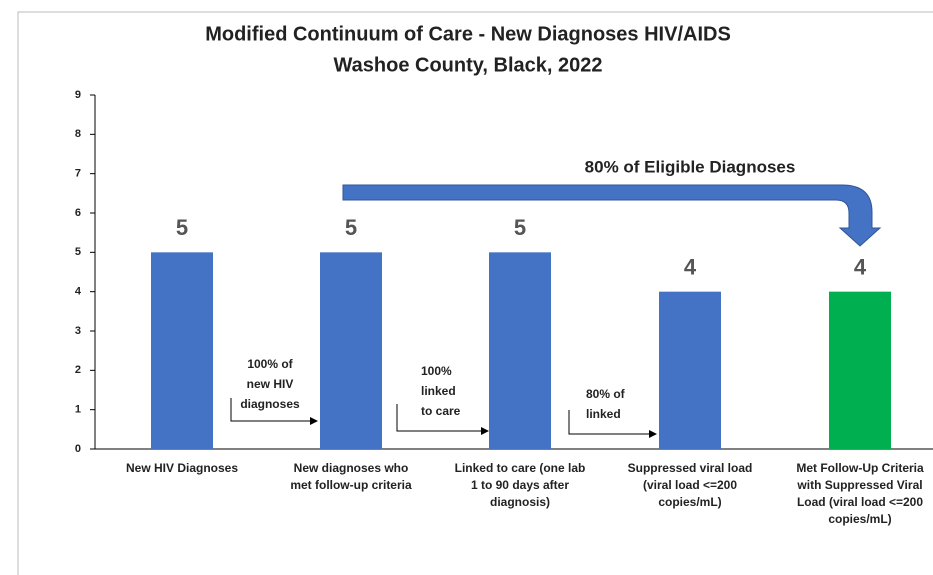  Describe the element at coordinates (860, 468) in the screenshot. I see `x-tick-label: Met Follow-Up Criteria` at that location.